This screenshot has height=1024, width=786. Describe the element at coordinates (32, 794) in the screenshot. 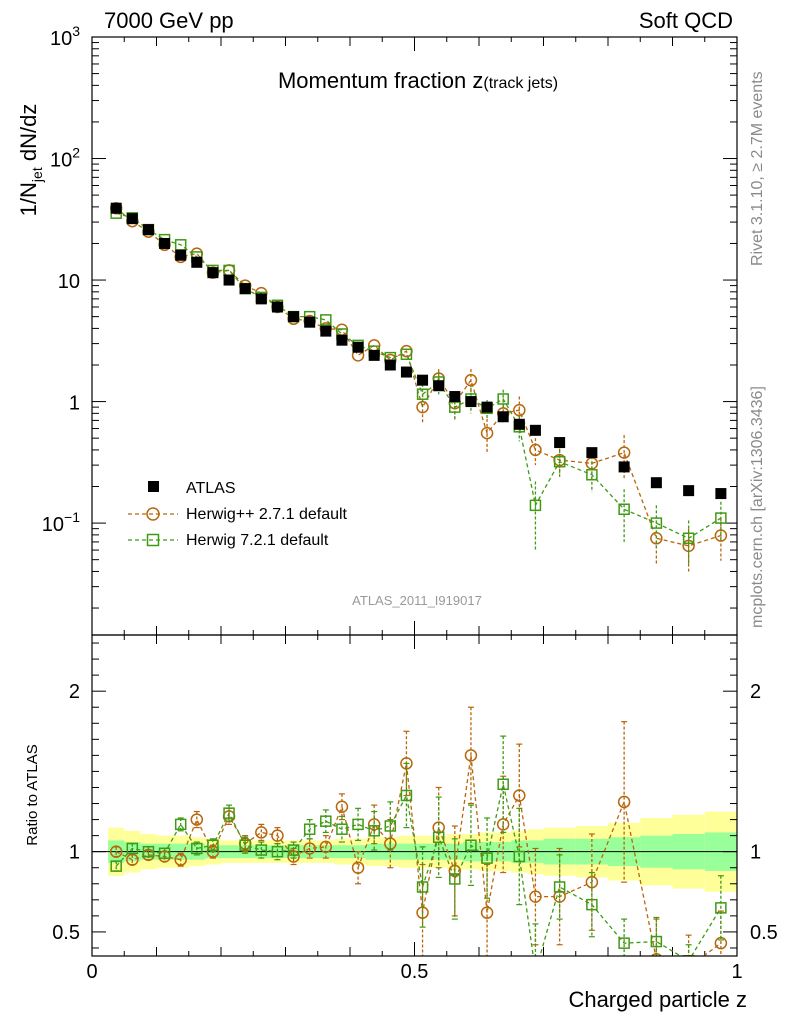

I see `ratio-y-axis-label: Ratio to ATLAS` at that location.